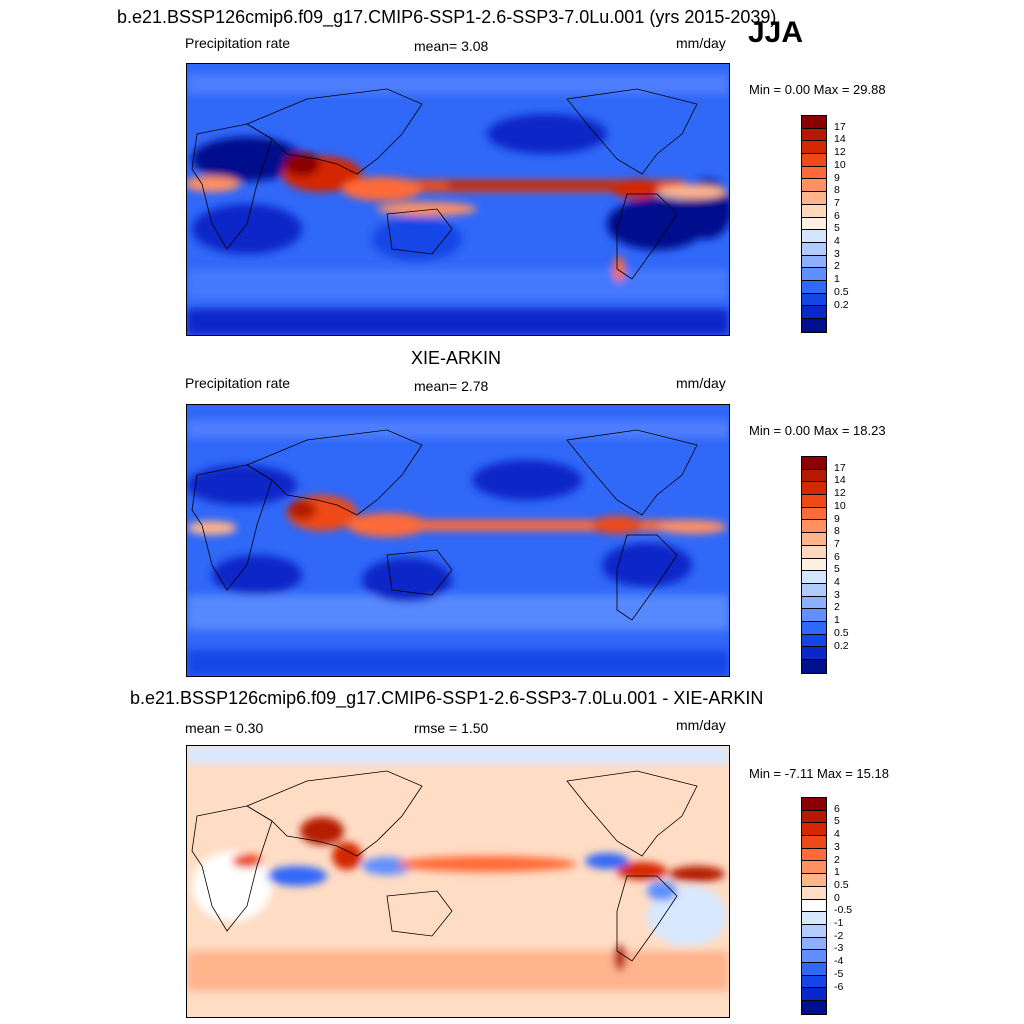 This screenshot has height=1024, width=1024. Describe the element at coordinates (839, 948) in the screenshot. I see `colorbar-tick-label: -3` at that location.